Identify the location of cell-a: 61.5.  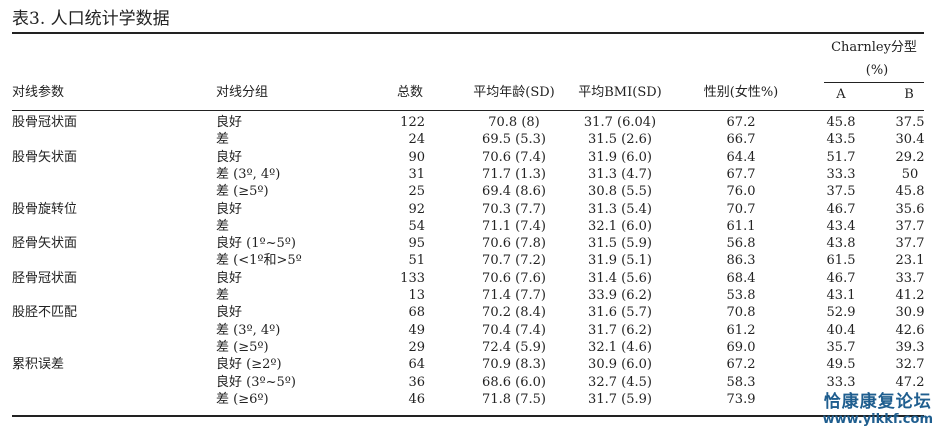
(841, 260).